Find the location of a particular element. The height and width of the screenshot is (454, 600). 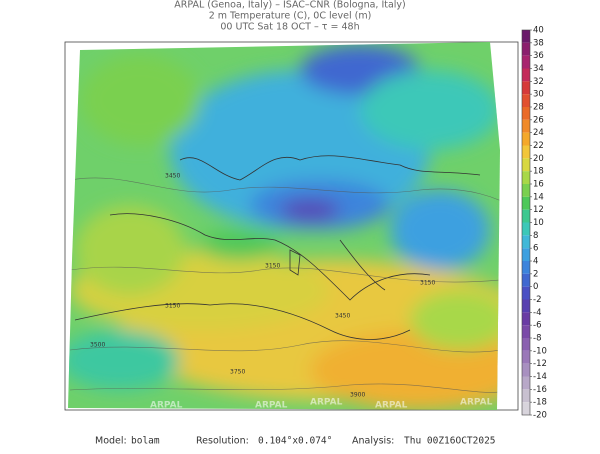

colorbar-tick-label: 16 is located at coordinates (538, 185).